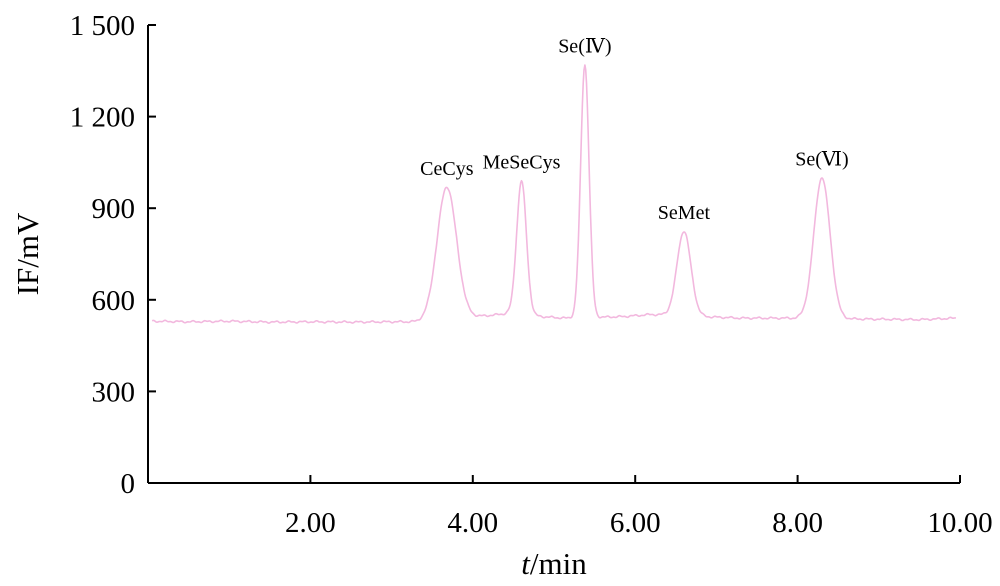 The image size is (1000, 586). I want to click on y-tick-label: 1 500, so click(102, 26).